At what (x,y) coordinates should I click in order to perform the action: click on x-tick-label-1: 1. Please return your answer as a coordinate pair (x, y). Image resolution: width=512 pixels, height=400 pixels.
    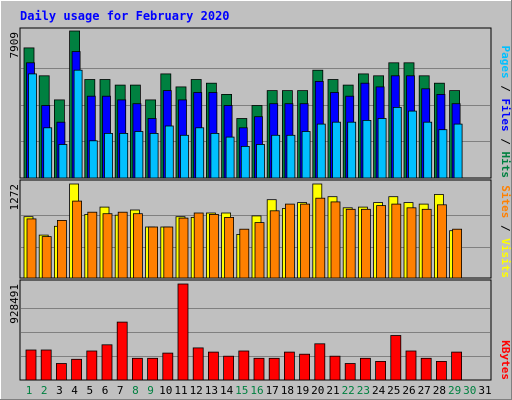
    Looking at the image, I should click on (29, 390).